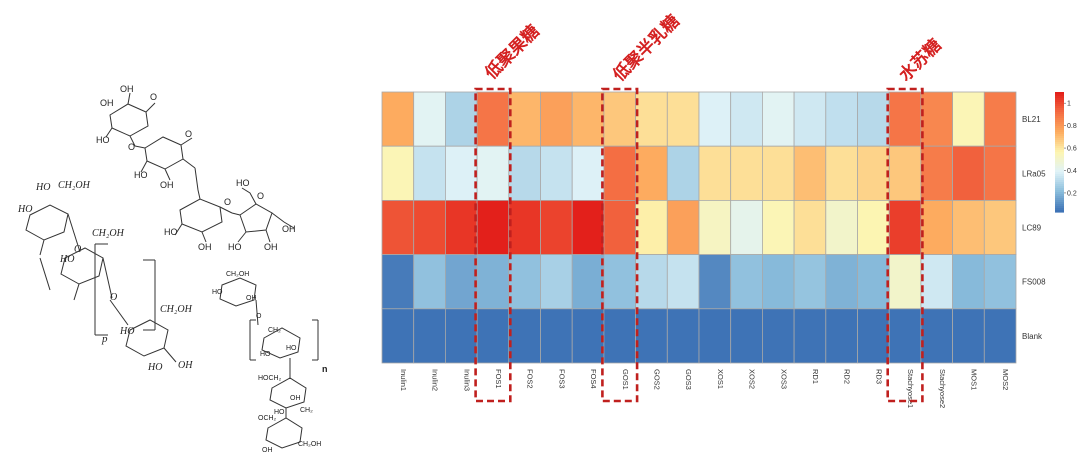  I want to click on heatmap-cell-LC89-FOS2, so click(524, 227).